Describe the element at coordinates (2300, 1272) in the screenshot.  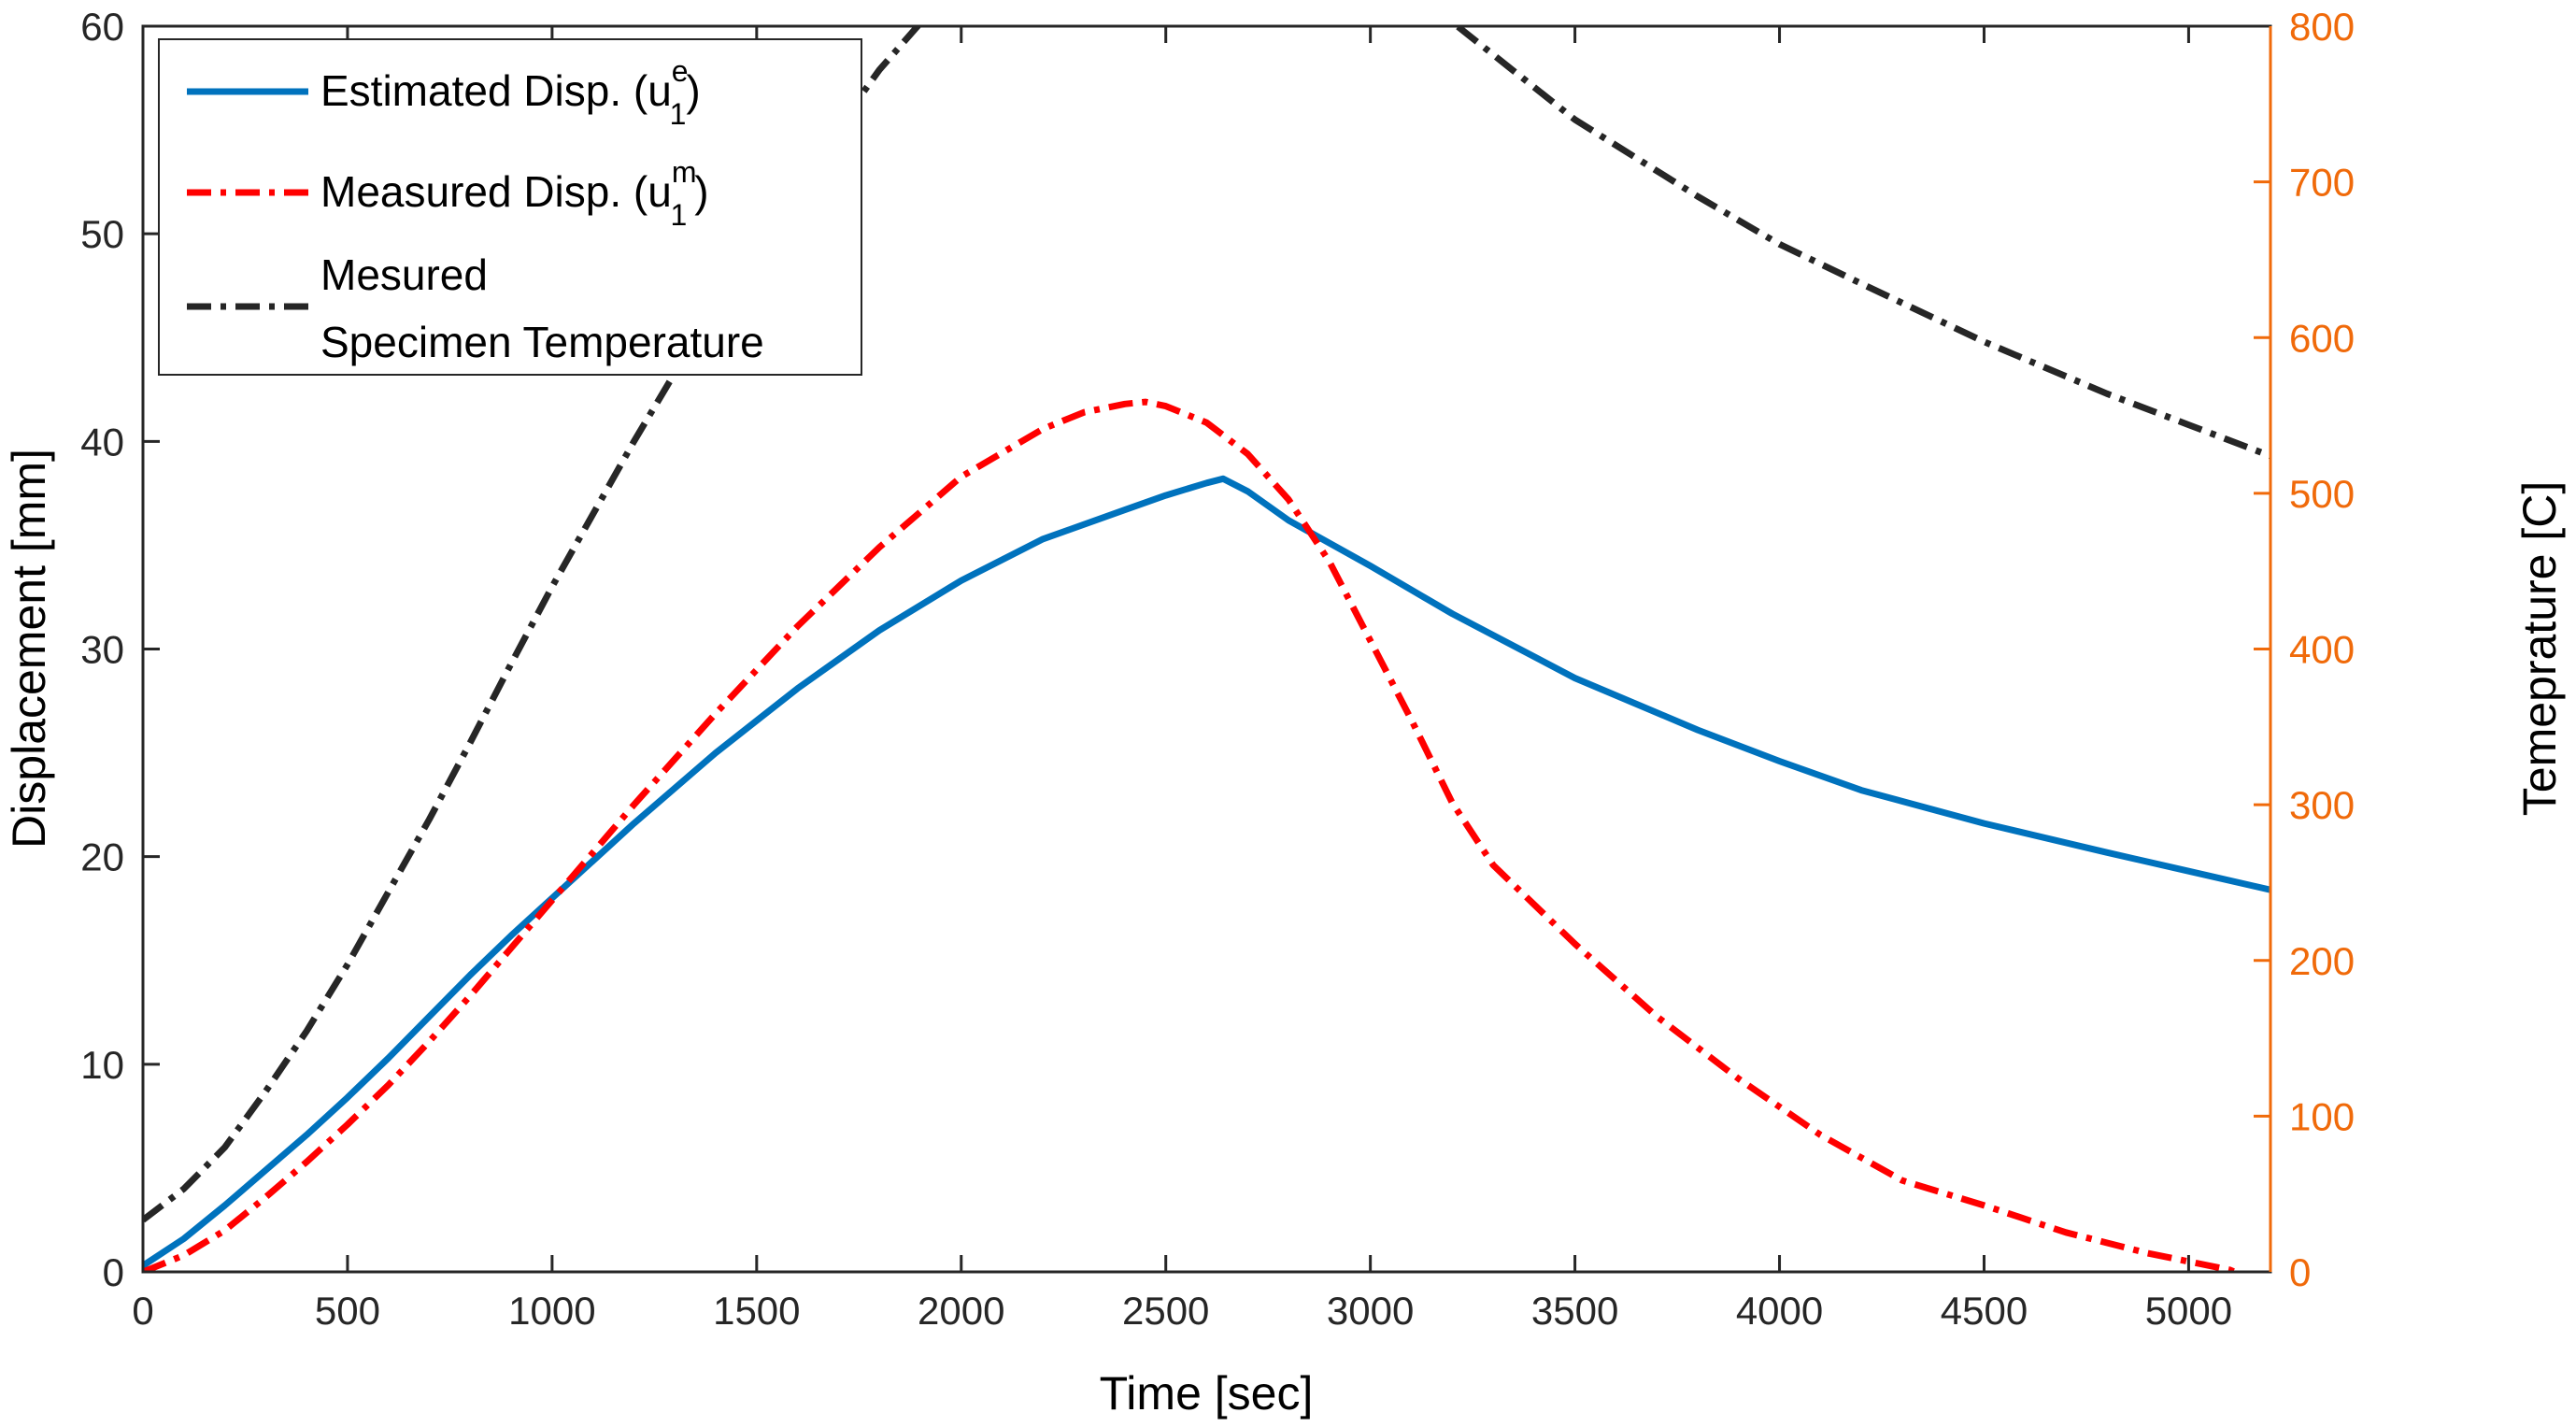
I see `y-right-tick-label: 0` at that location.